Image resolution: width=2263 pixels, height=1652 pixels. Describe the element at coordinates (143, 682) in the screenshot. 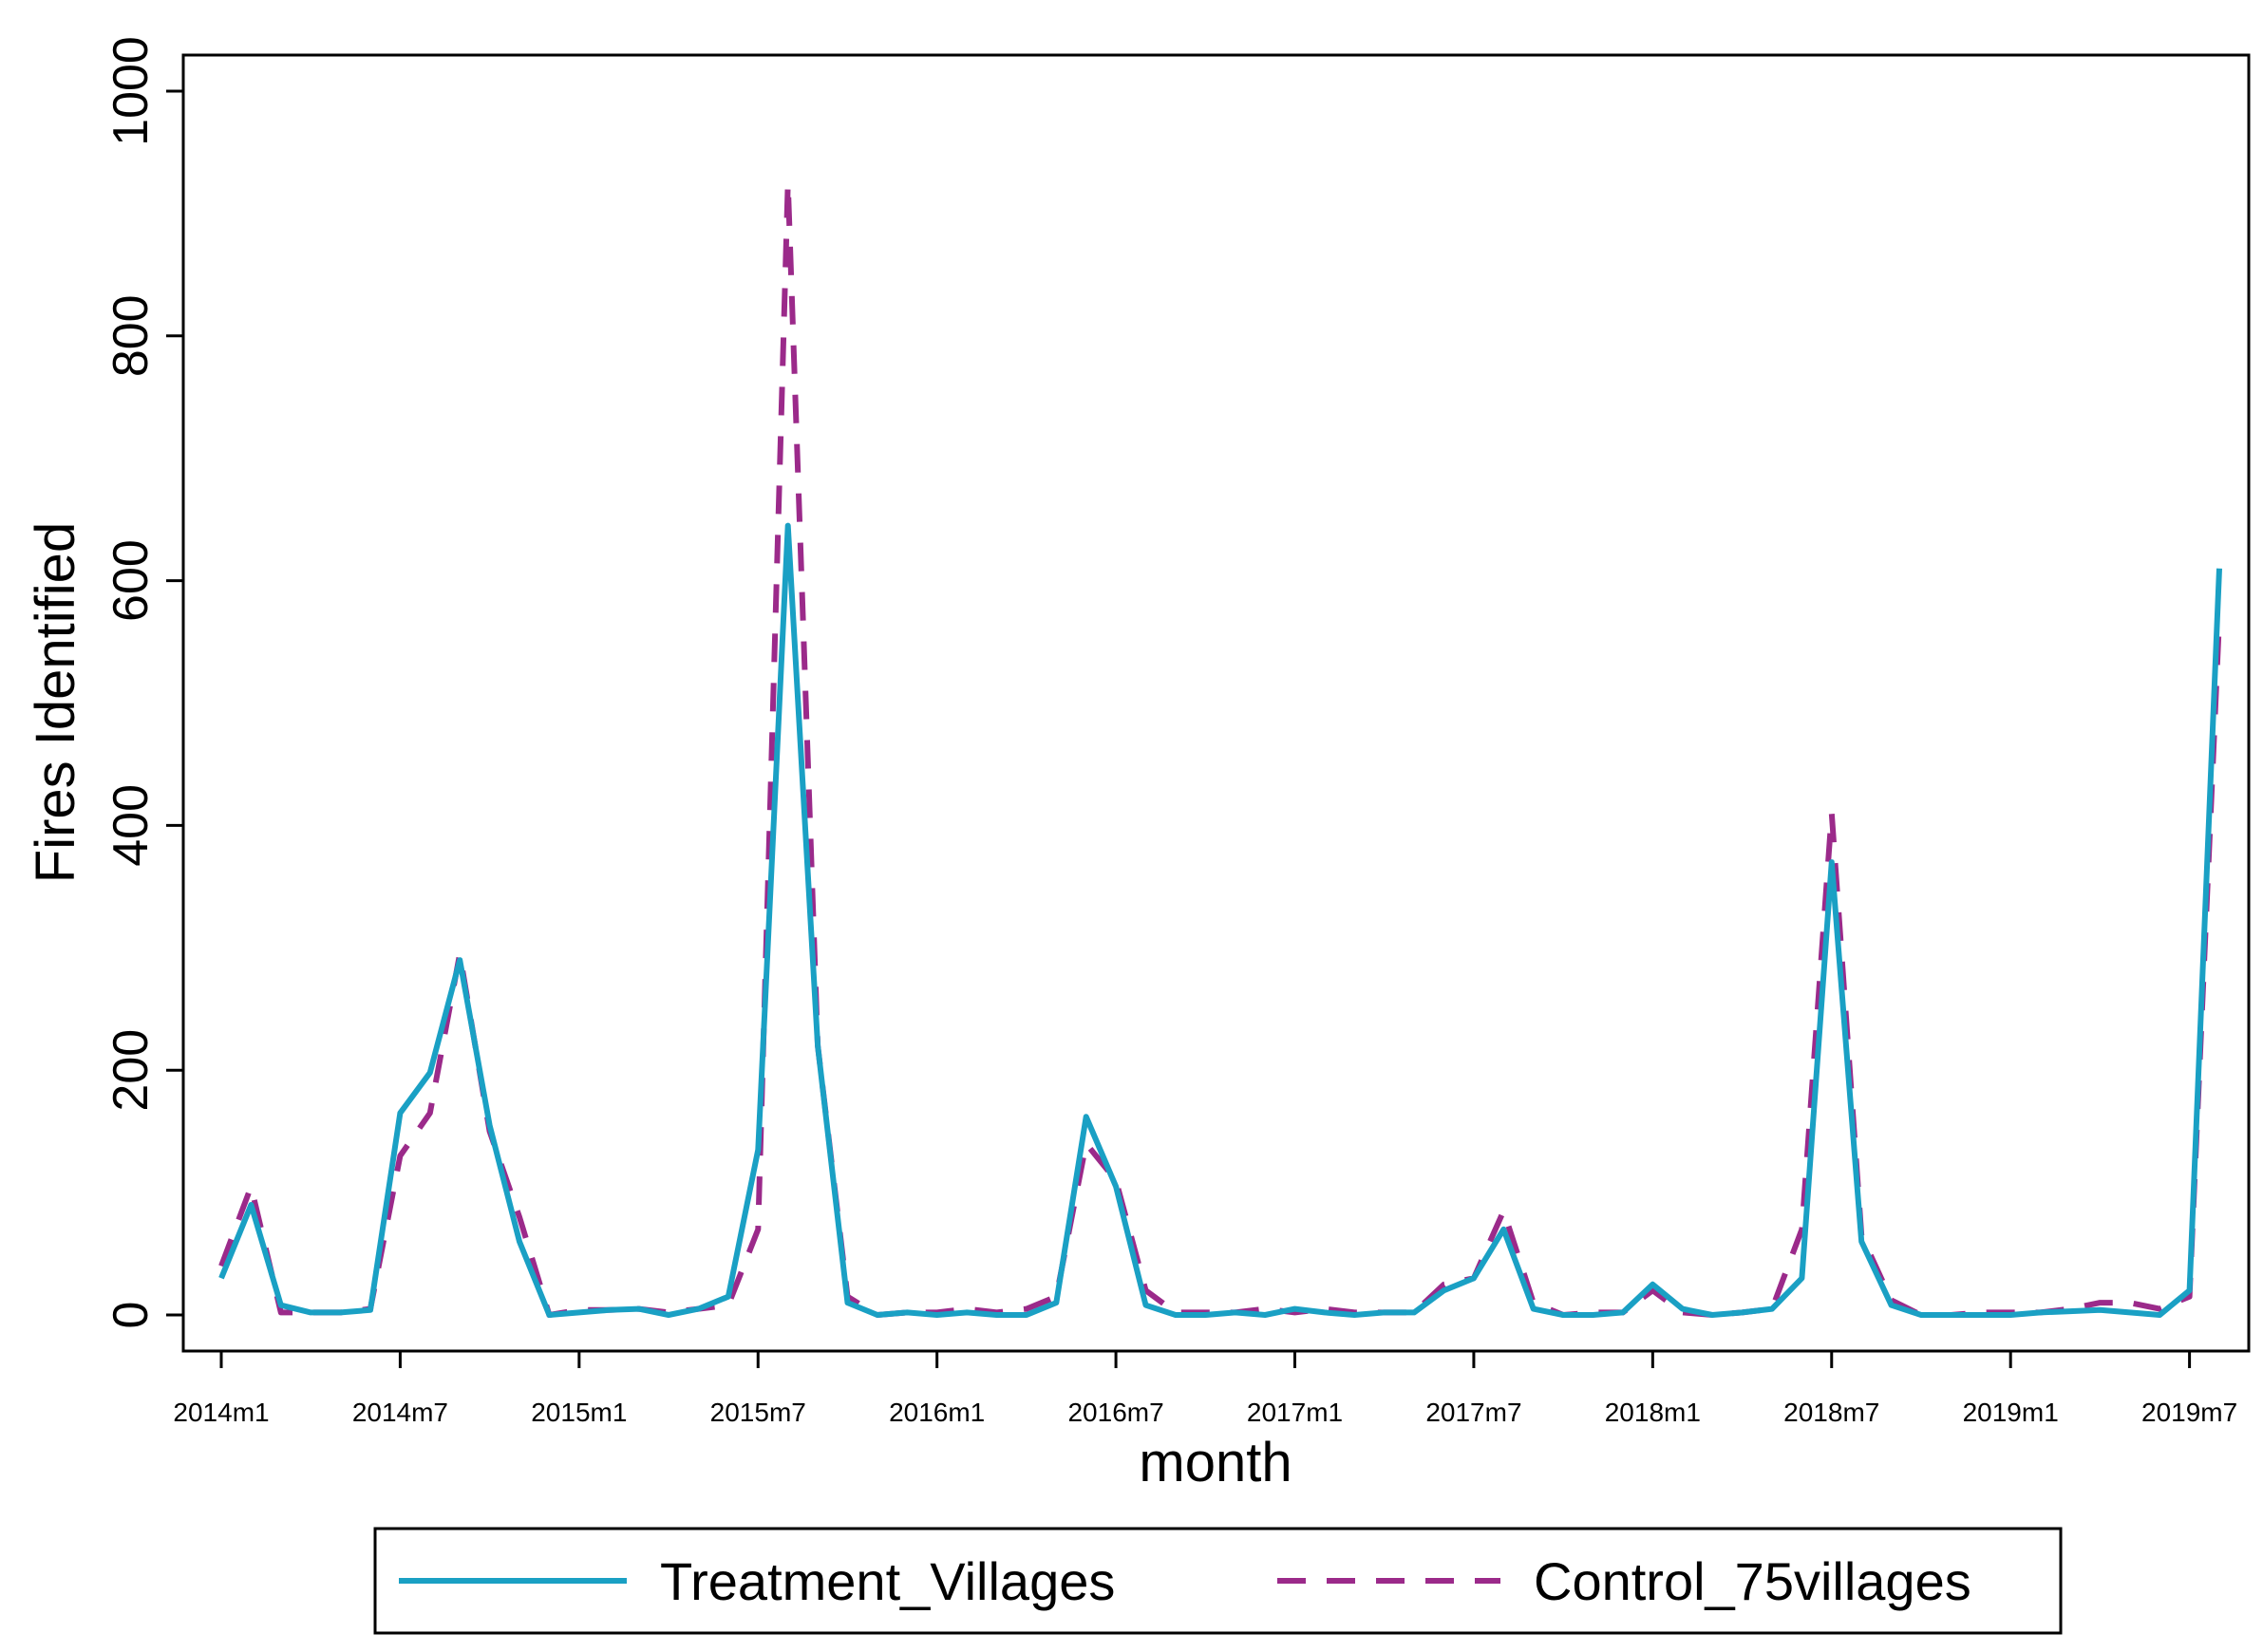

I see `y-axis: 0 200 400 600 800 1000` at that location.